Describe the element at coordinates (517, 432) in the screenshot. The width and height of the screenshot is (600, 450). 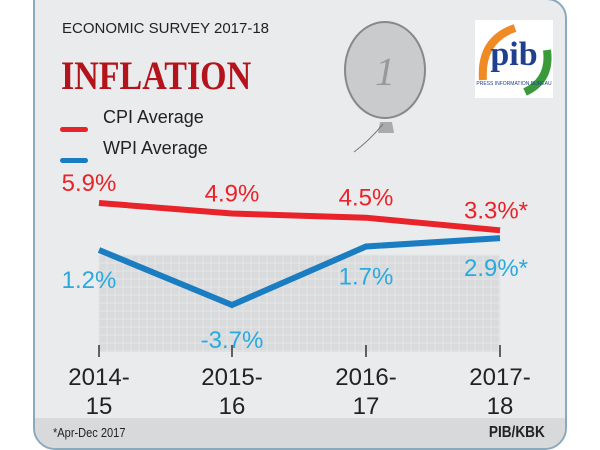
I see `credit: PIB/KBK` at that location.